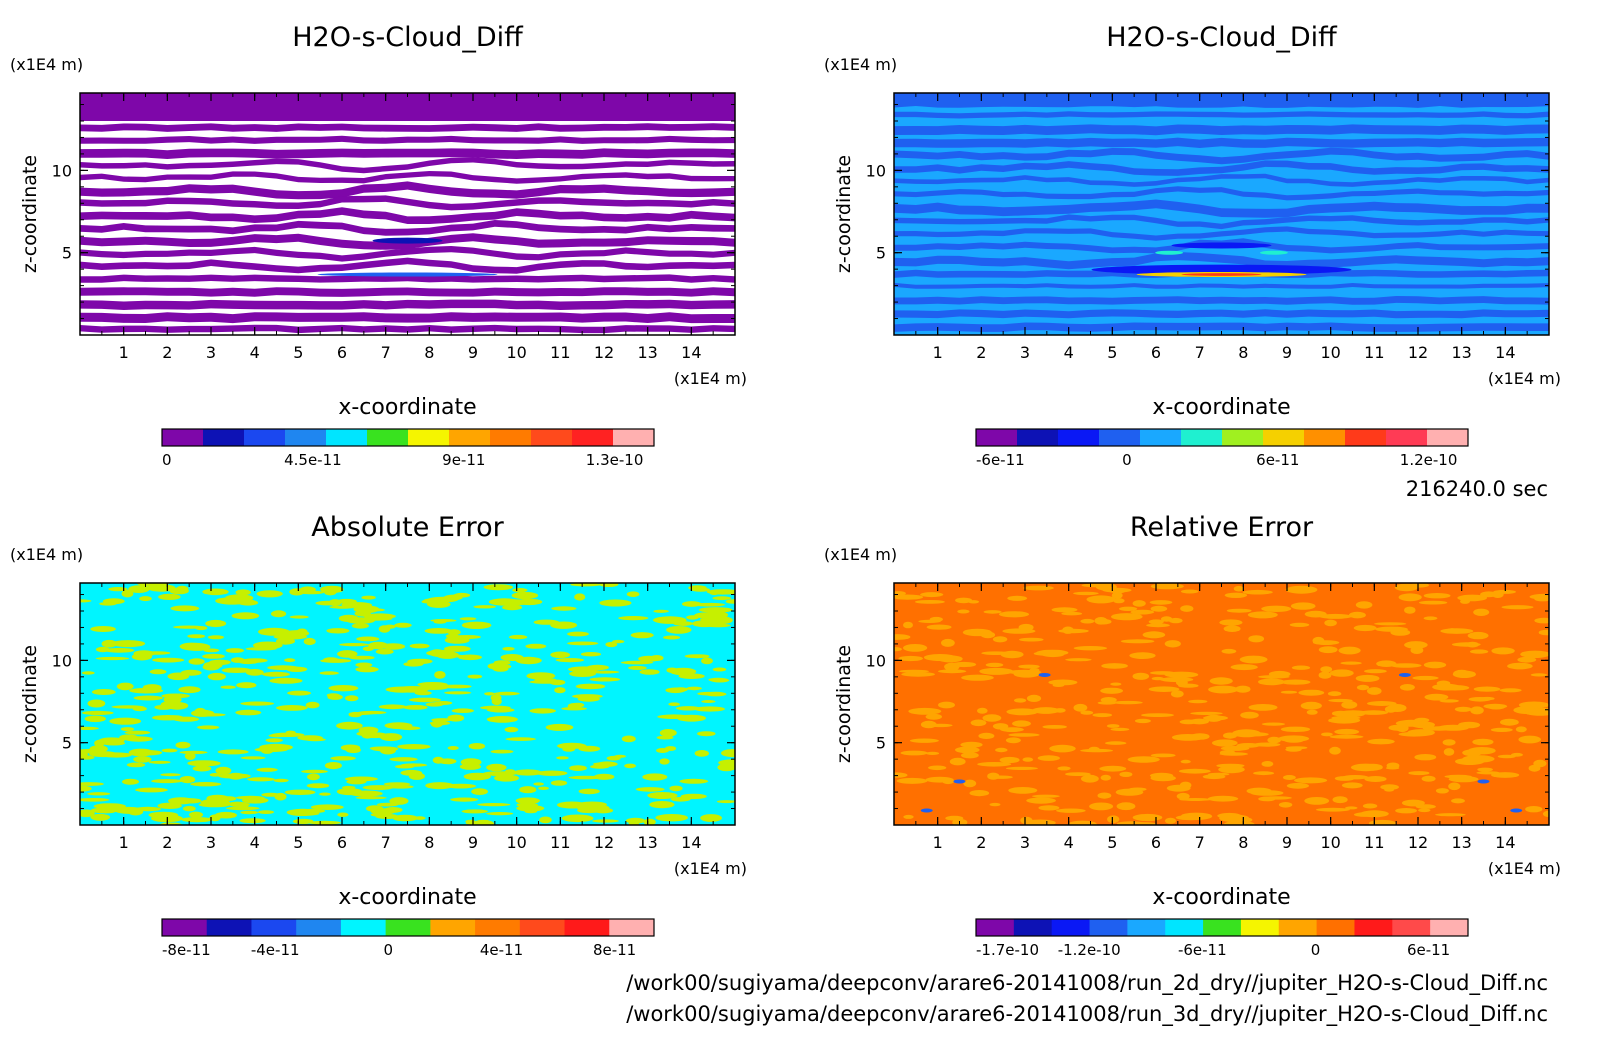  Describe the element at coordinates (1200, 842) in the screenshot. I see `x-tick-label: 7` at that location.